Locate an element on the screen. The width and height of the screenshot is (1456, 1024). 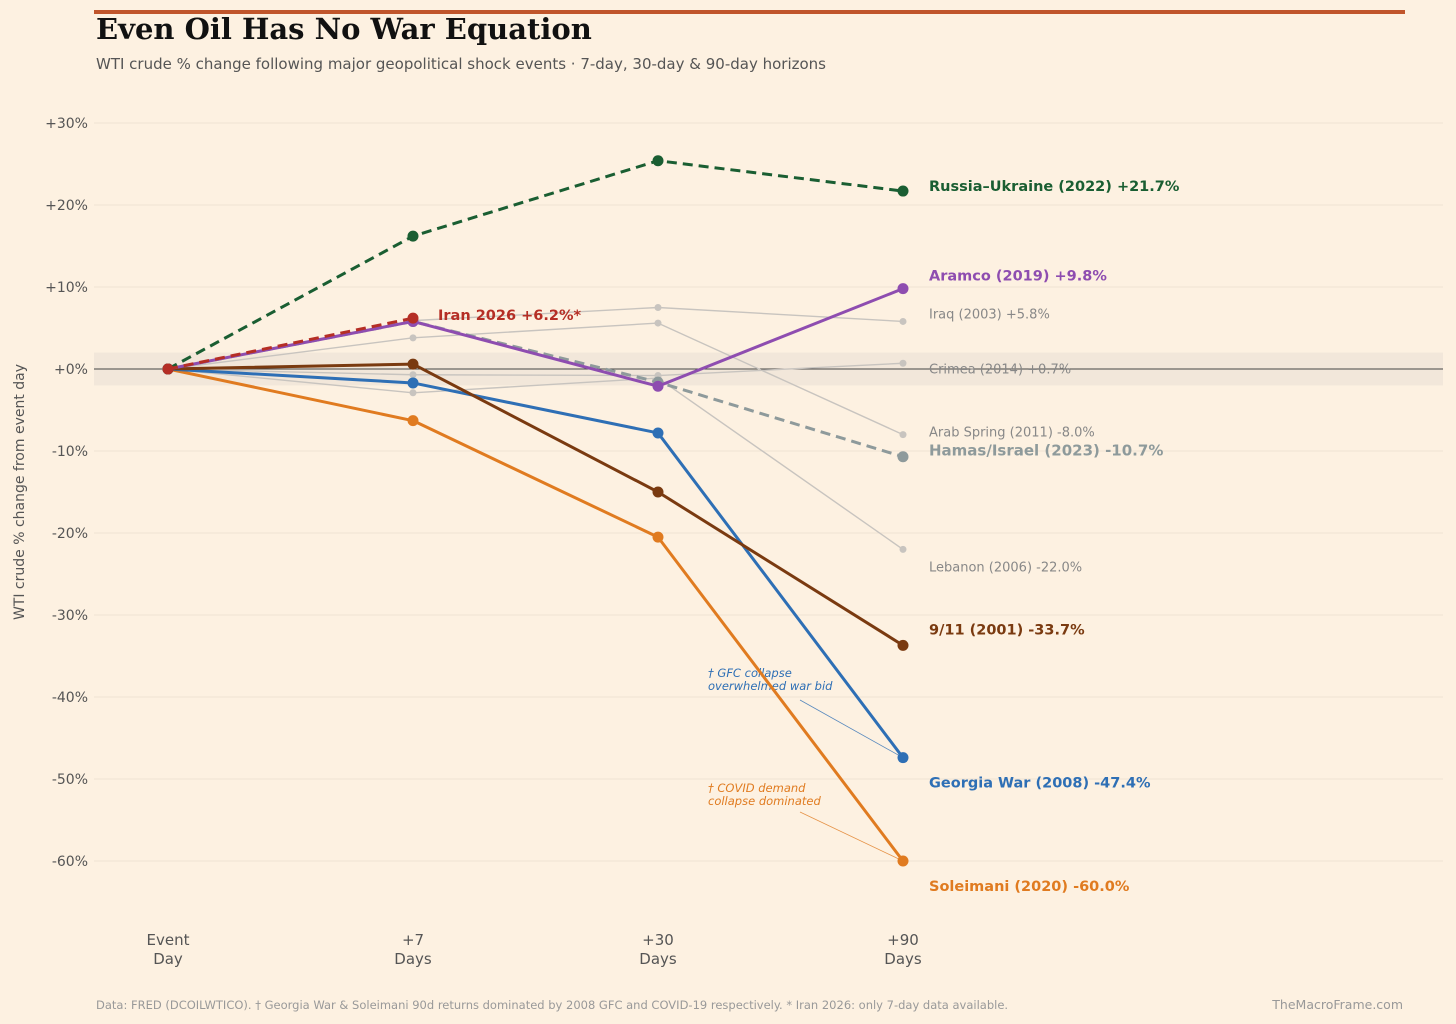
x-tick-label: Event Day is located at coordinates (168, 949).